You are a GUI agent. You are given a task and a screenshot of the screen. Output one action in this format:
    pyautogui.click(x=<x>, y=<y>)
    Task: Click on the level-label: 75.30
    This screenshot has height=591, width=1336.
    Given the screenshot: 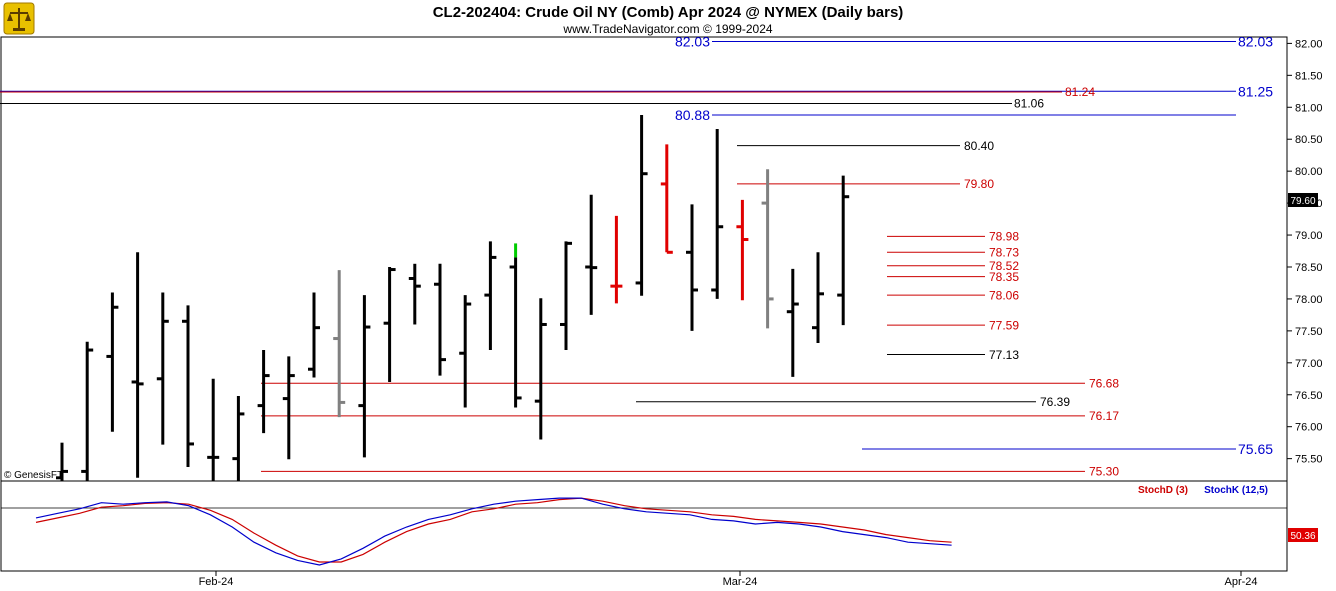 What is the action you would take?
    pyautogui.click(x=1104, y=472)
    